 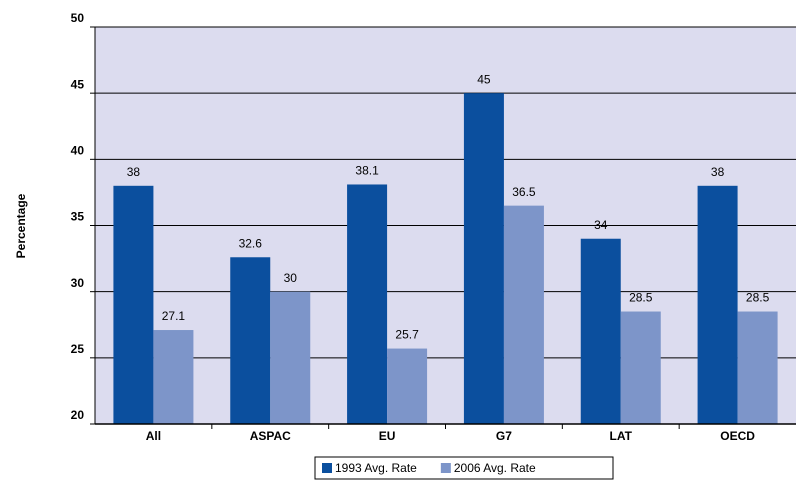 I want to click on value-label: 30, so click(x=291, y=278).